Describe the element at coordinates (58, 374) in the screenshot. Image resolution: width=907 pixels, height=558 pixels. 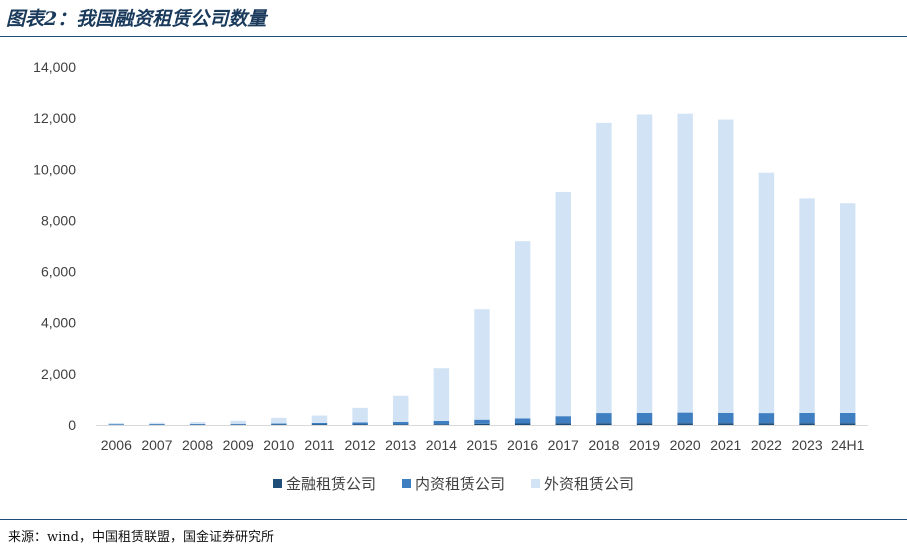
I see `y-tick-label: 2,000` at that location.